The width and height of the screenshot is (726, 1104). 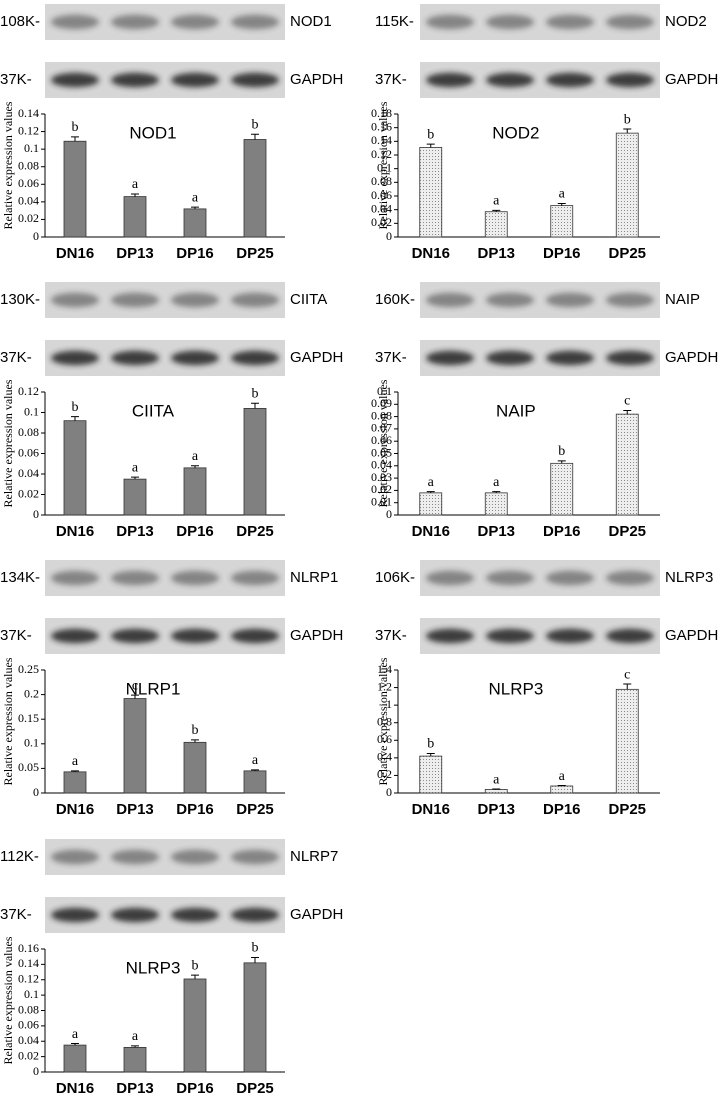 I want to click on y-tick-label: 0.1, so click(x=31, y=743).